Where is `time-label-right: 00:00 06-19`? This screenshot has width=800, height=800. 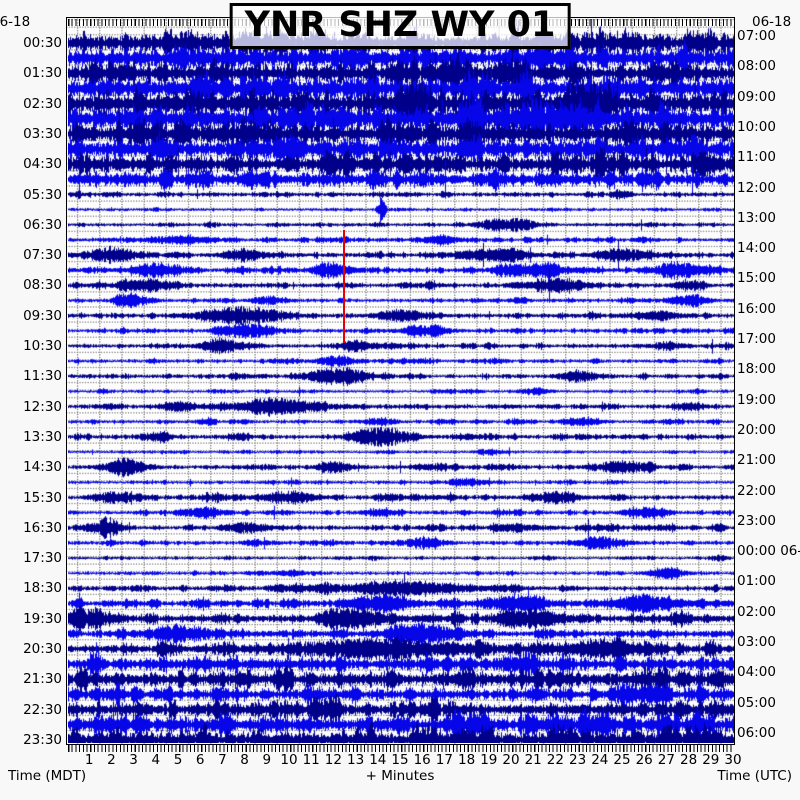
time-label-right: 00:00 06-19 is located at coordinates (768, 551).